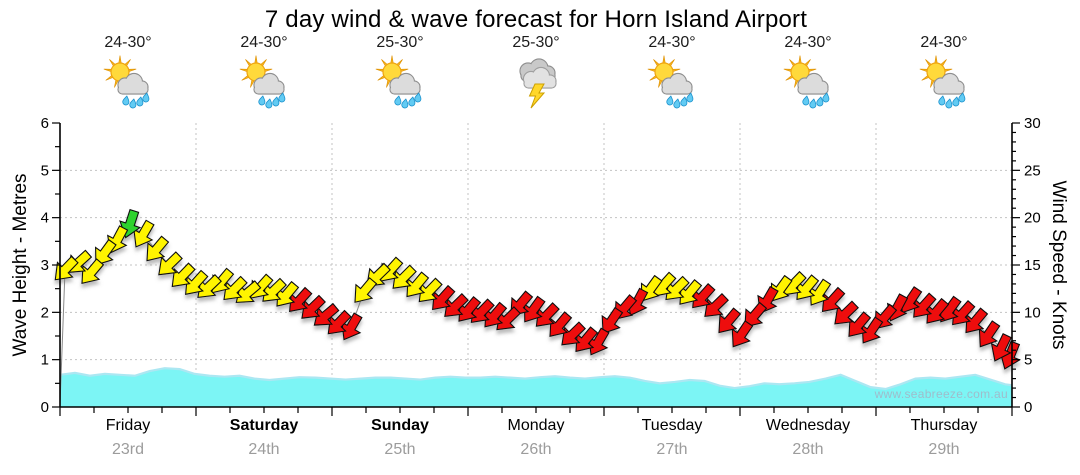  What do you see at coordinates (1032, 170) in the screenshot?
I see `wind-axis-tick-label: 25` at bounding box center [1032, 170].